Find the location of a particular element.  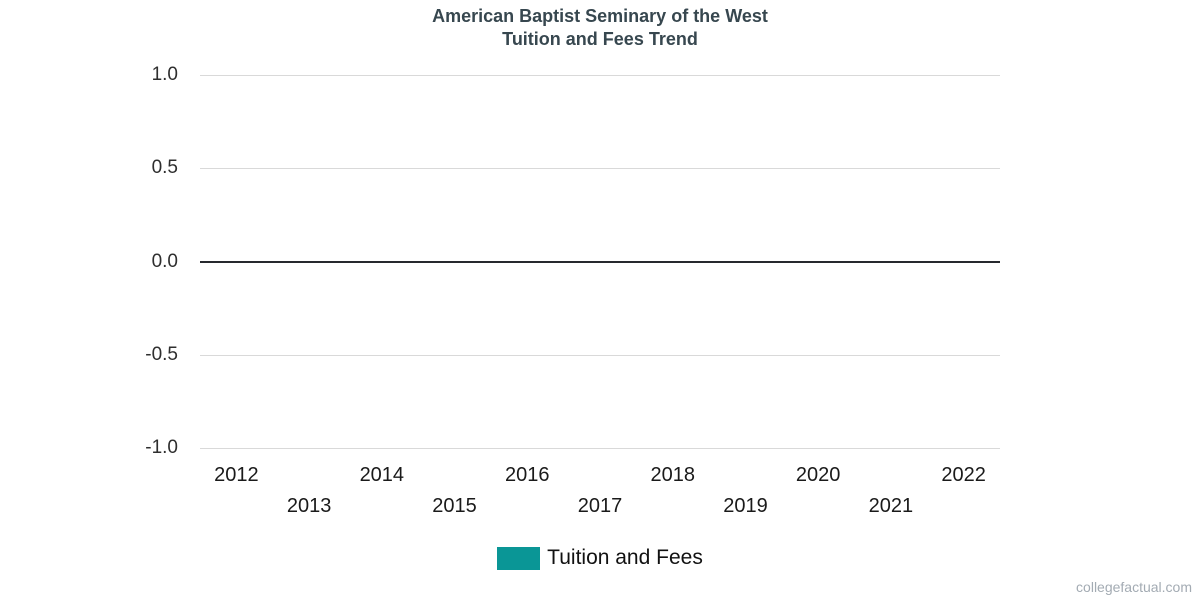

y-axis-tick-label: -1.0 is located at coordinates (161, 447).